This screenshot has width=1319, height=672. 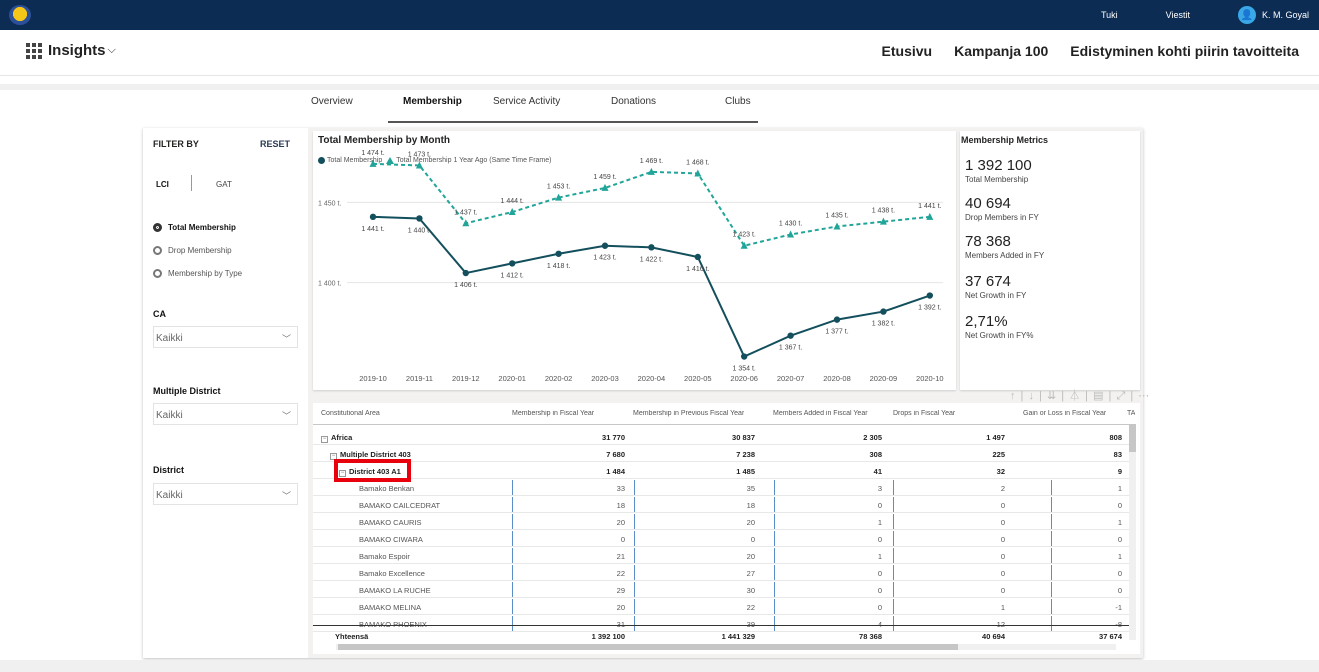 What do you see at coordinates (1184, 51) in the screenshot?
I see `nav-district-goals: Edistyminen kohti piirin tavoitteita` at bounding box center [1184, 51].